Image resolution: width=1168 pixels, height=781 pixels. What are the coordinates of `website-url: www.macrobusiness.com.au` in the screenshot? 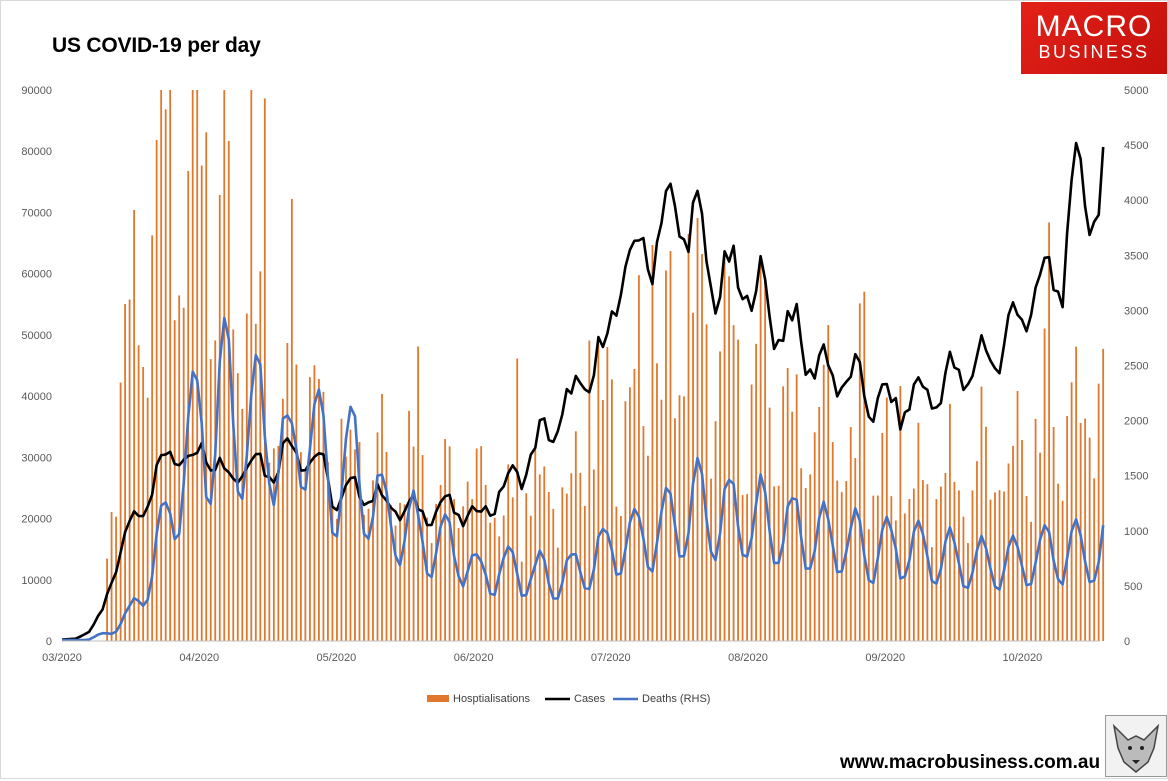 It's located at (970, 762).